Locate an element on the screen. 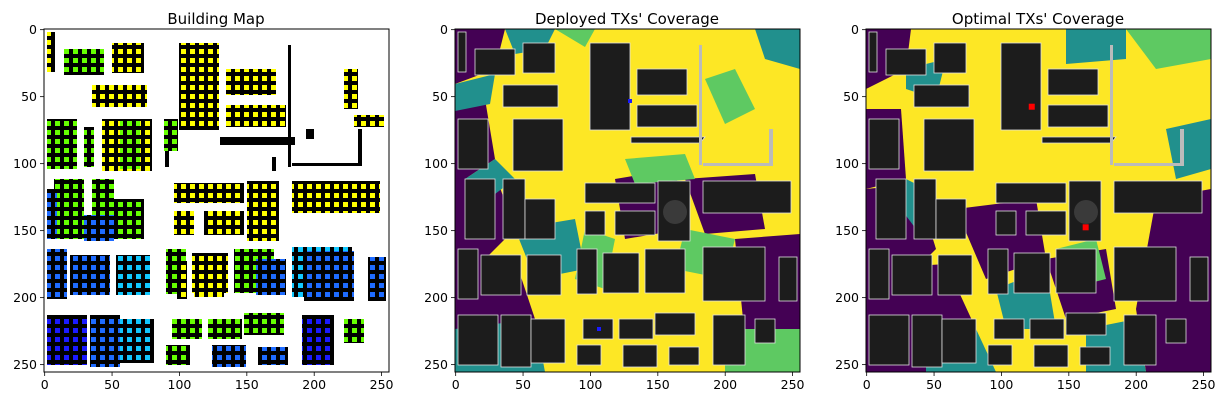  panel-title: Optimal TXs' Coverage is located at coordinates (1038, 19).